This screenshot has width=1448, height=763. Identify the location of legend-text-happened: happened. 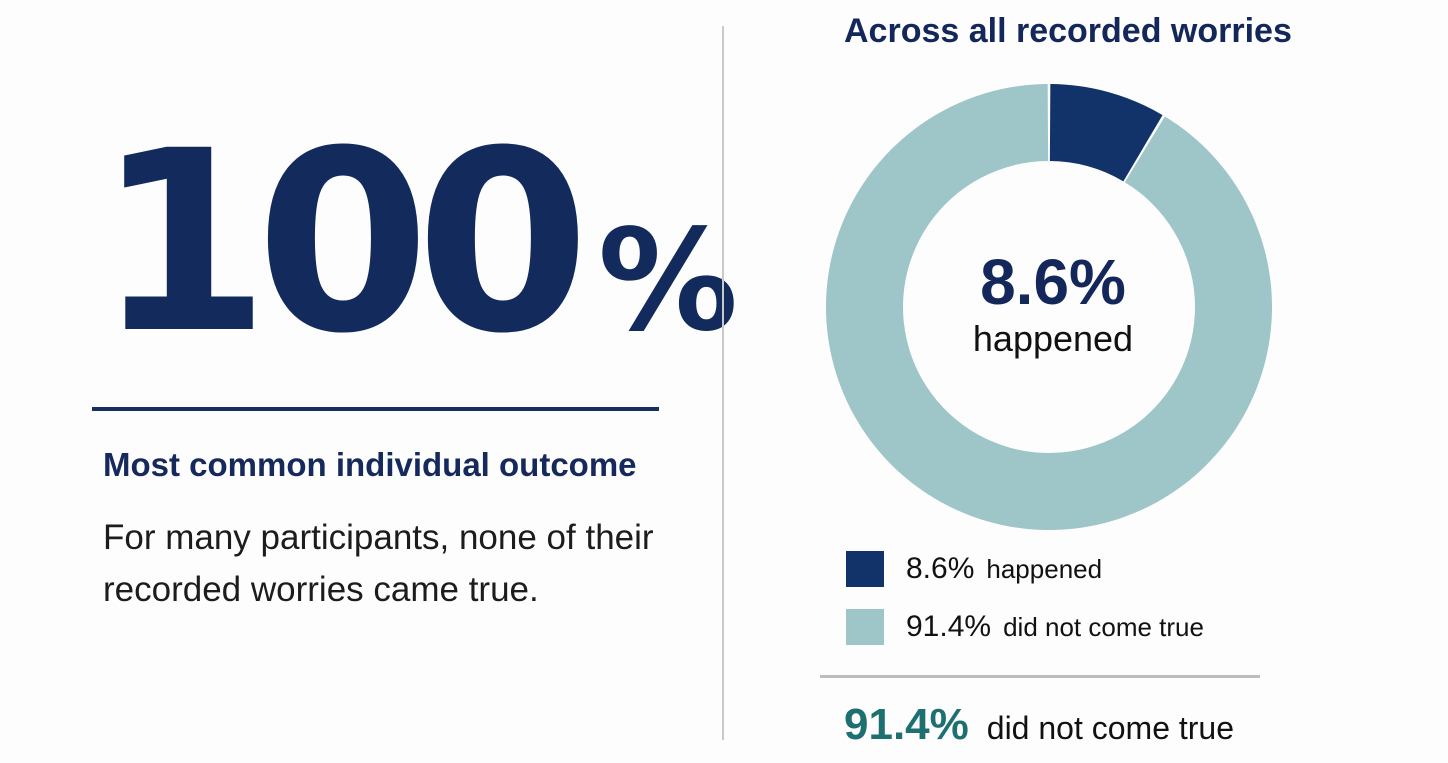
(1044, 568).